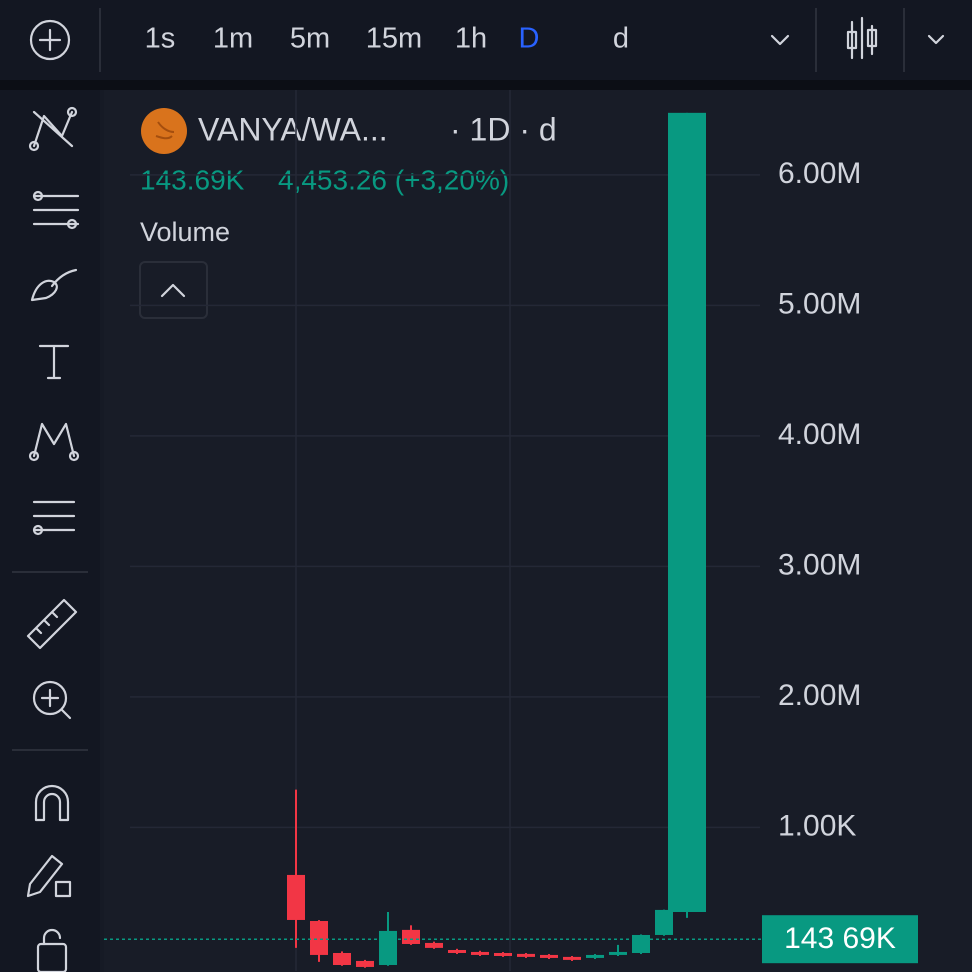 The image size is (972, 972). What do you see at coordinates (160, 39) in the screenshot?
I see `interval-button: 1s` at bounding box center [160, 39].